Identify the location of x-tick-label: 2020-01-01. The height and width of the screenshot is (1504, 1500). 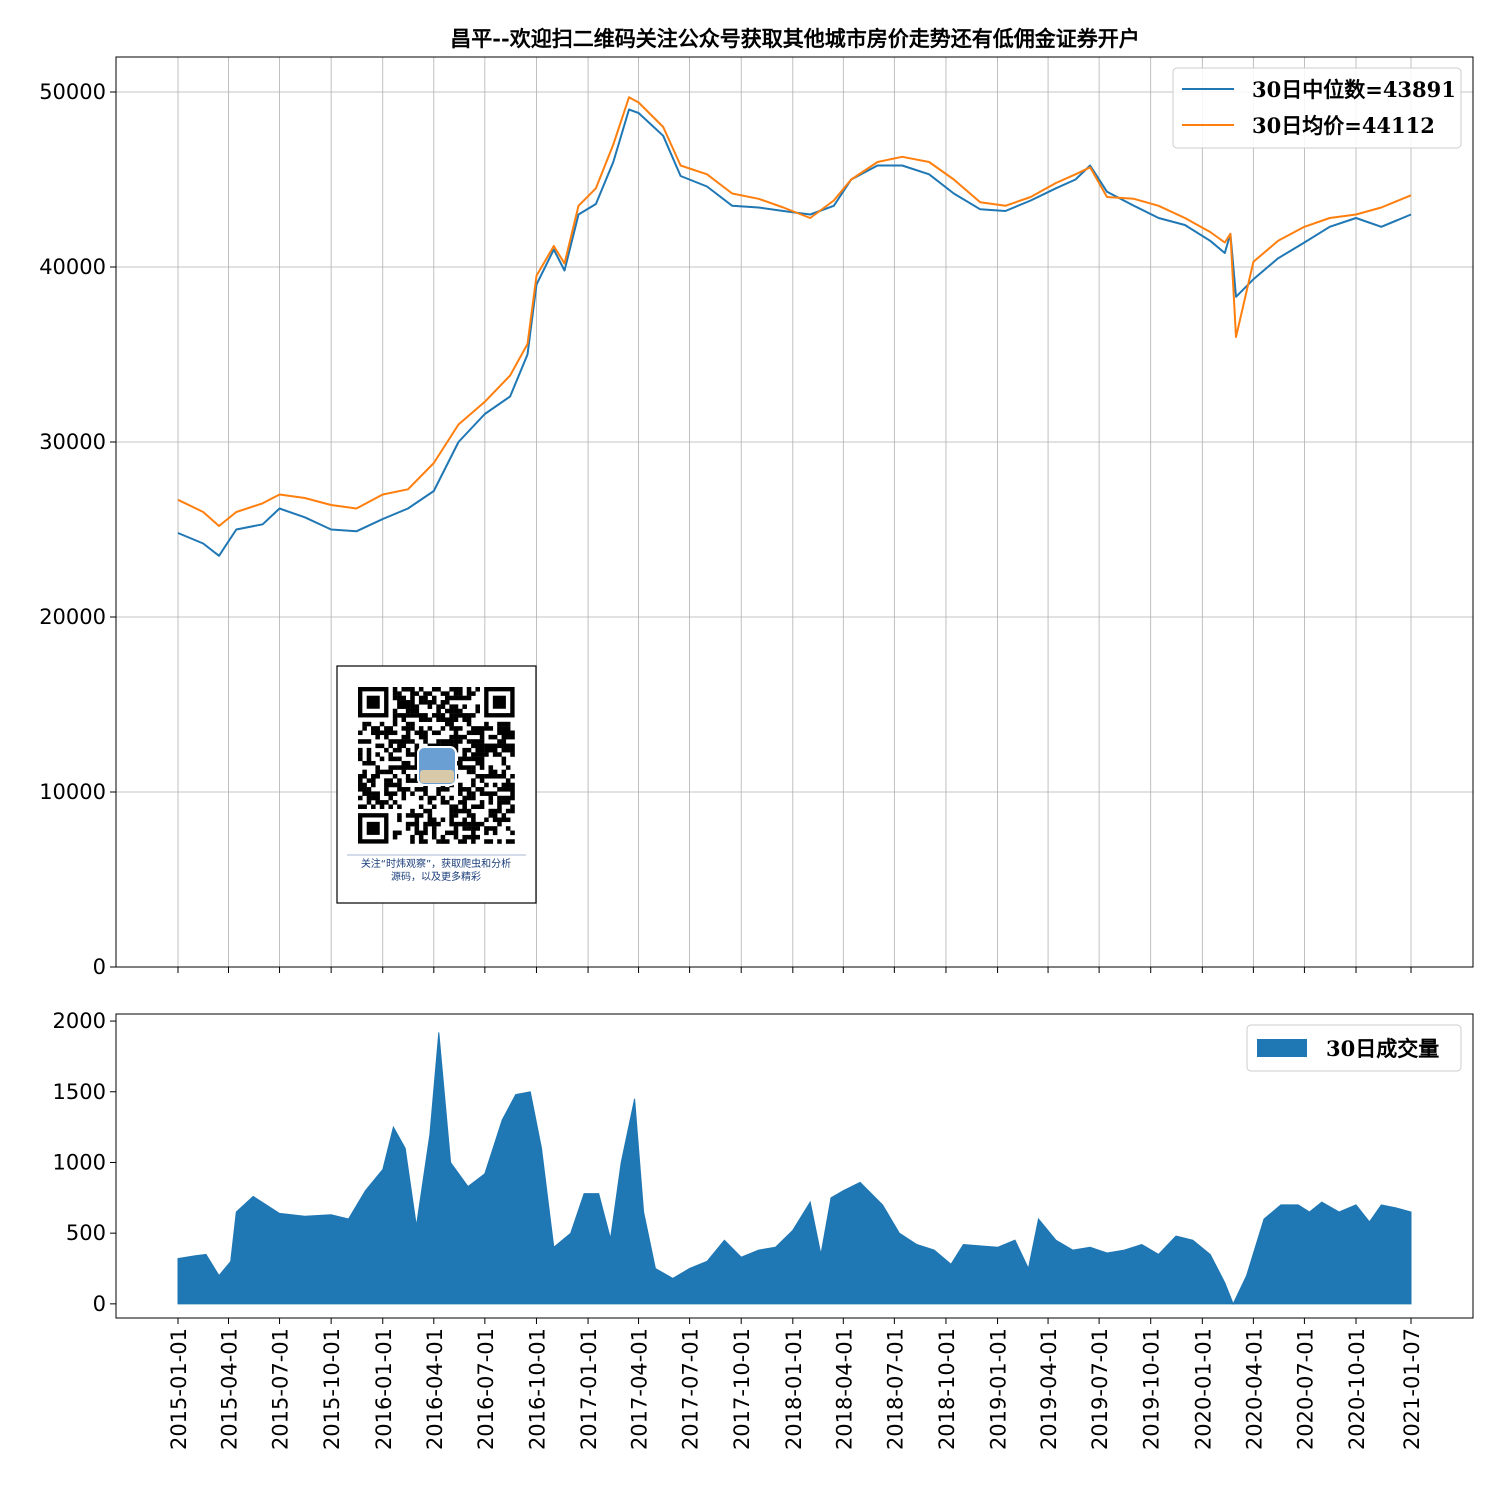
(1203, 1389).